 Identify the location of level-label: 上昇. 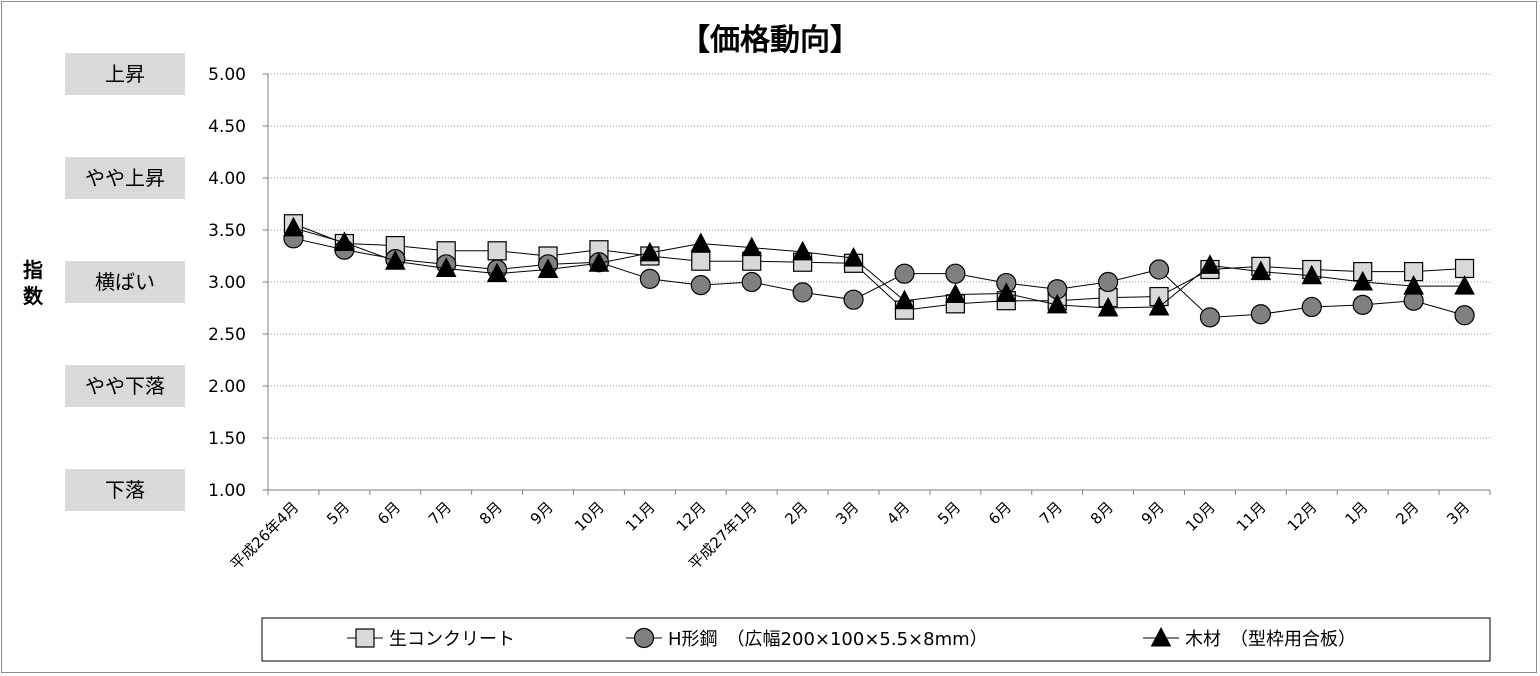
(125, 74).